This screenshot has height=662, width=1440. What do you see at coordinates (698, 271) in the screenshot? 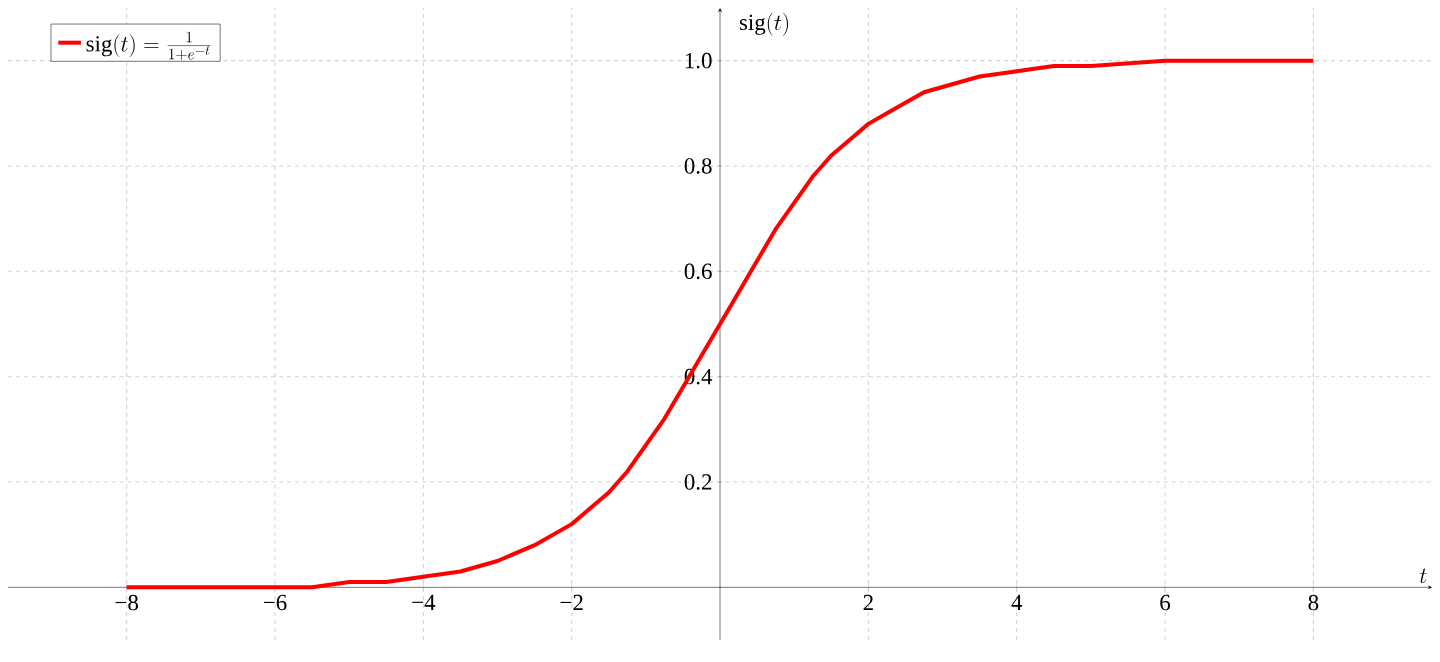
I see `y-tick-label: 0.6` at bounding box center [698, 271].